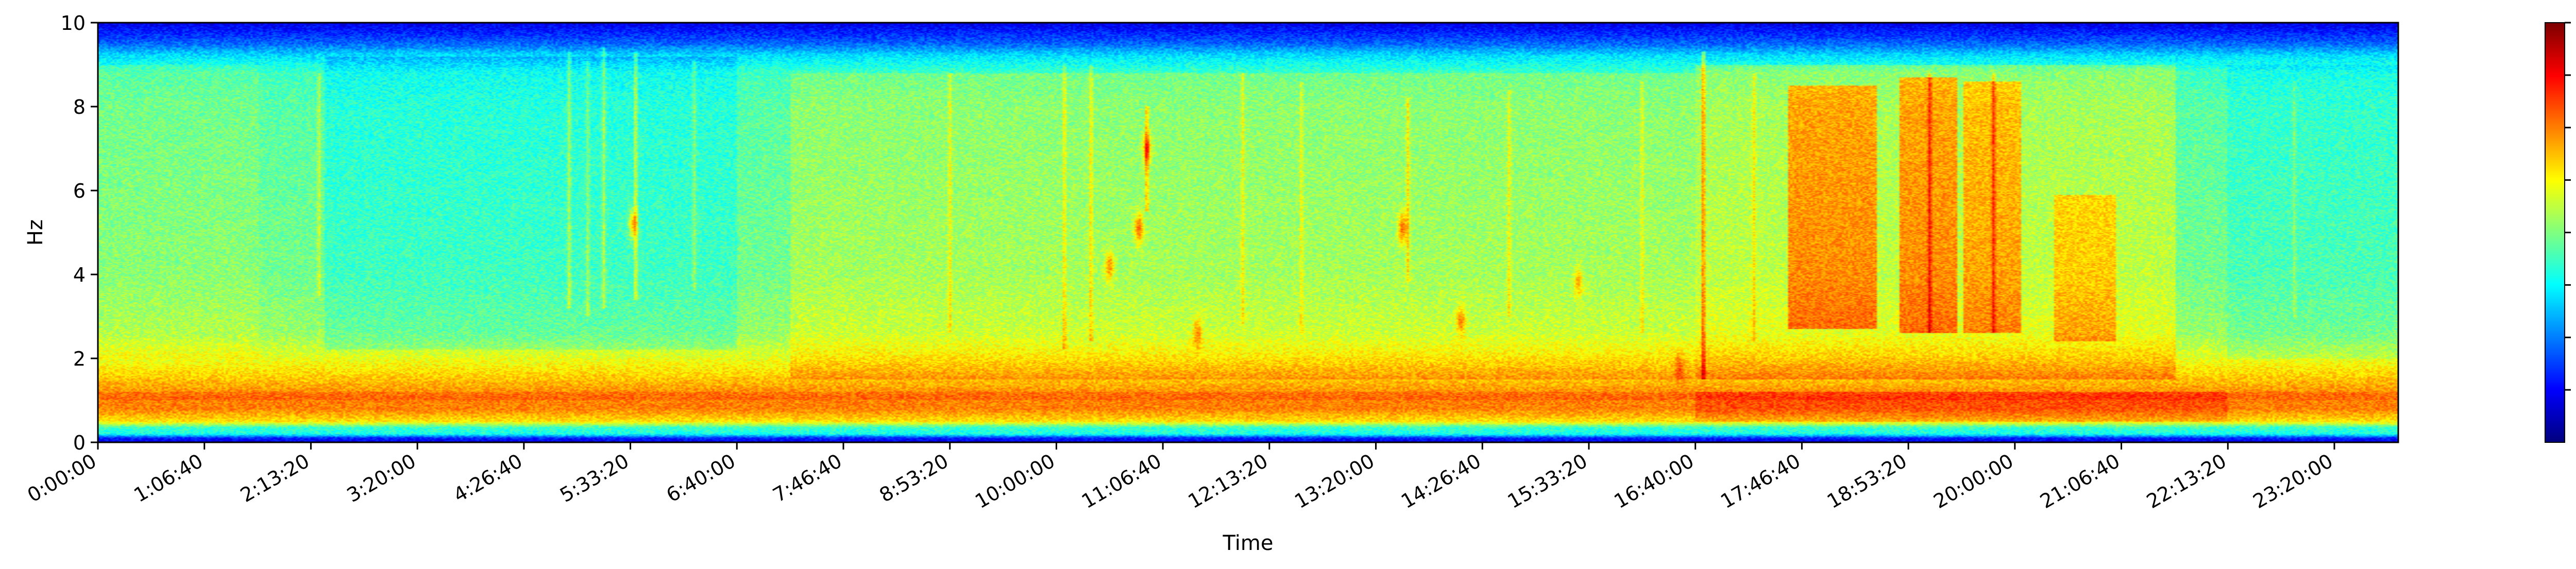  What do you see at coordinates (35, 232) in the screenshot?
I see `y-axis-label: Hz` at bounding box center [35, 232].